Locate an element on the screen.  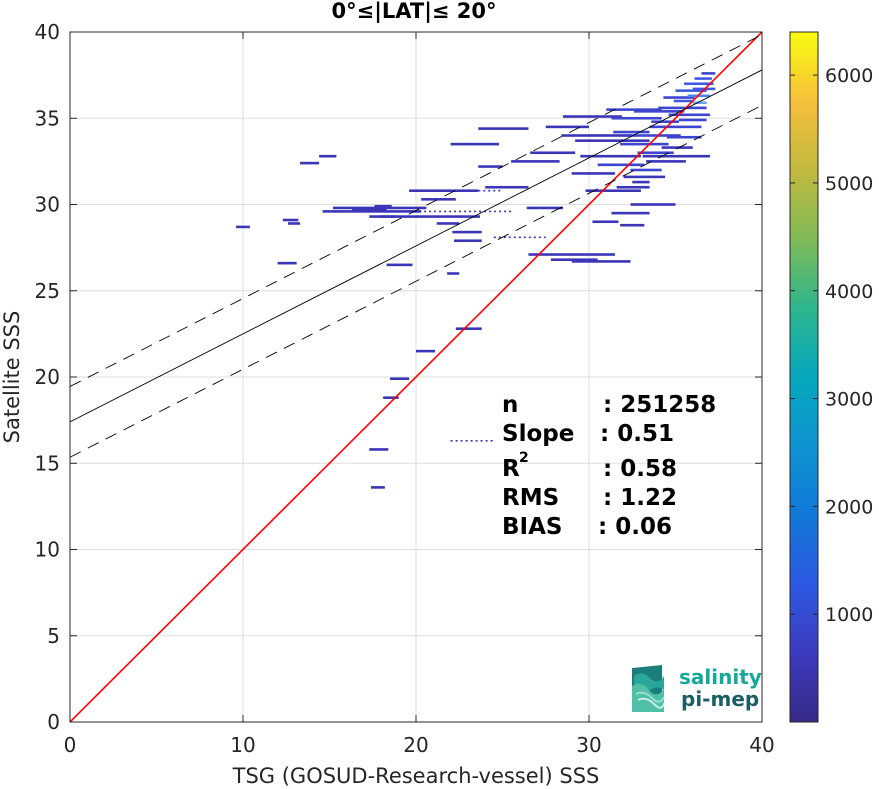
stat-r2-value: : 0.58 is located at coordinates (640, 469).